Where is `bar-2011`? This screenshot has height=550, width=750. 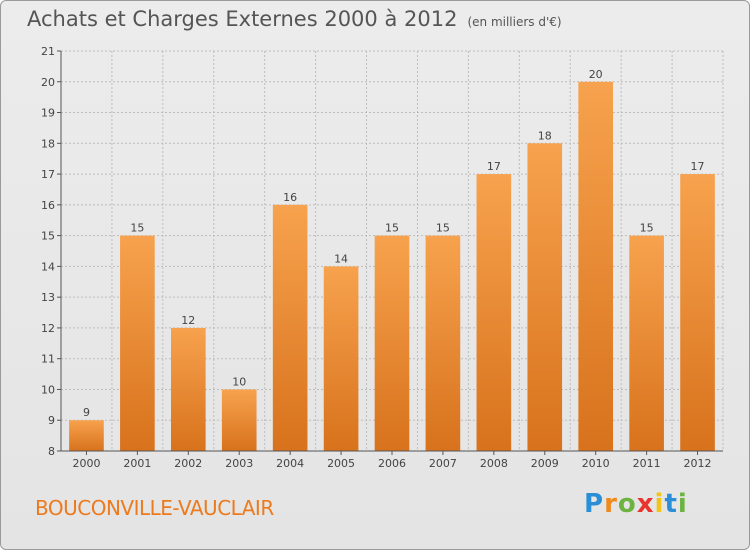 bar-2011 is located at coordinates (646, 343).